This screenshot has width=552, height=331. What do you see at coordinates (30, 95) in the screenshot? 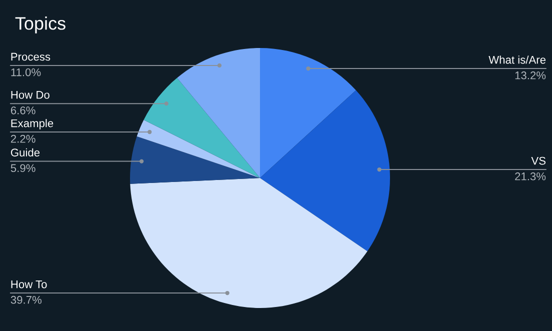
I see `slice-label: How Do` at bounding box center [30, 95].